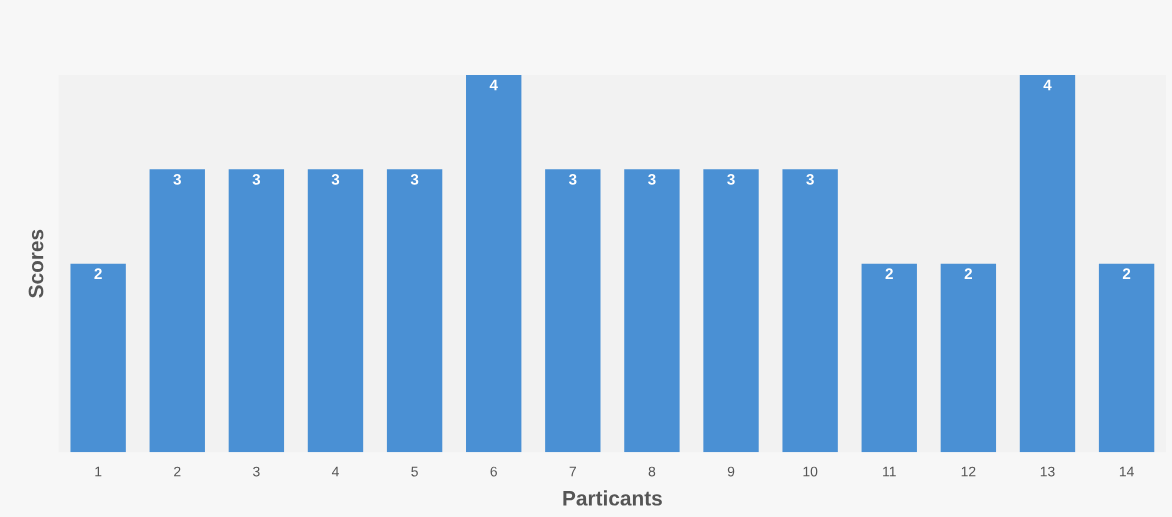  I want to click on x-tick-label: 10, so click(810, 471).